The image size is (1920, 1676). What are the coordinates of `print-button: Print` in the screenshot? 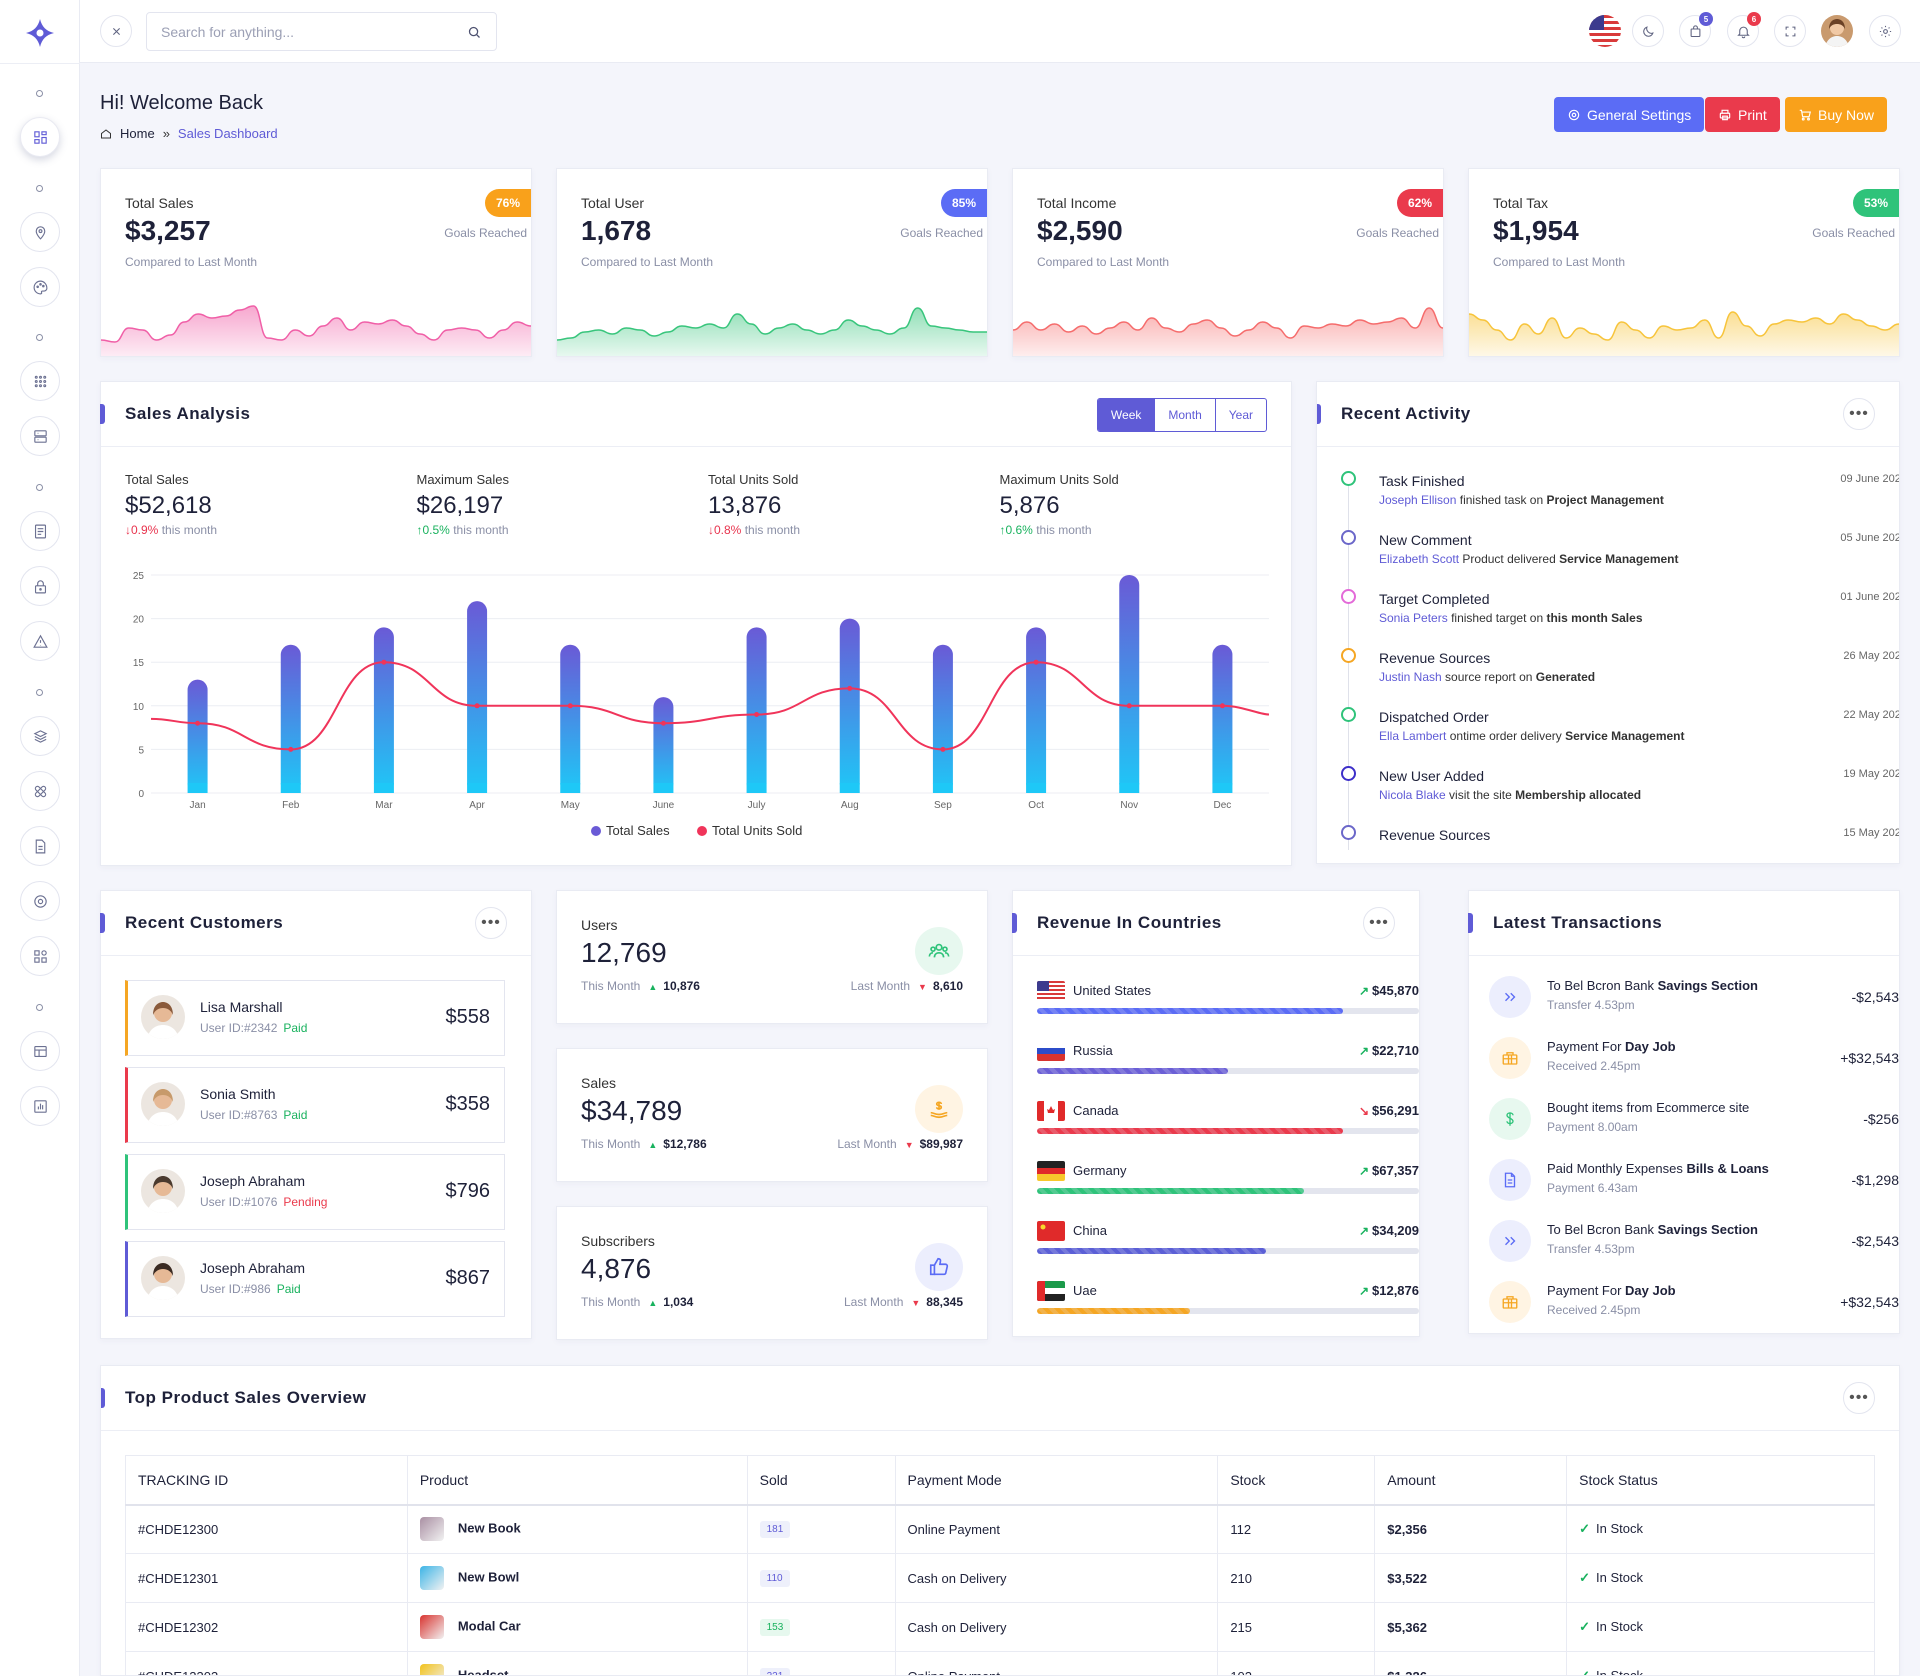 It's located at (1742, 114).